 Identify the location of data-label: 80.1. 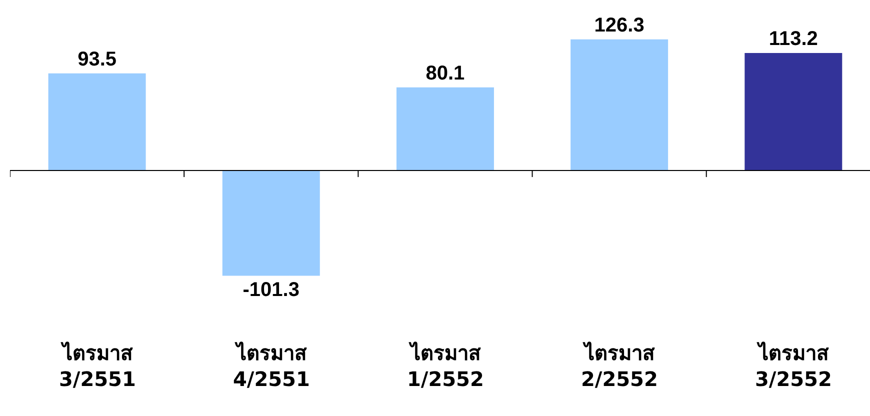
(445, 73).